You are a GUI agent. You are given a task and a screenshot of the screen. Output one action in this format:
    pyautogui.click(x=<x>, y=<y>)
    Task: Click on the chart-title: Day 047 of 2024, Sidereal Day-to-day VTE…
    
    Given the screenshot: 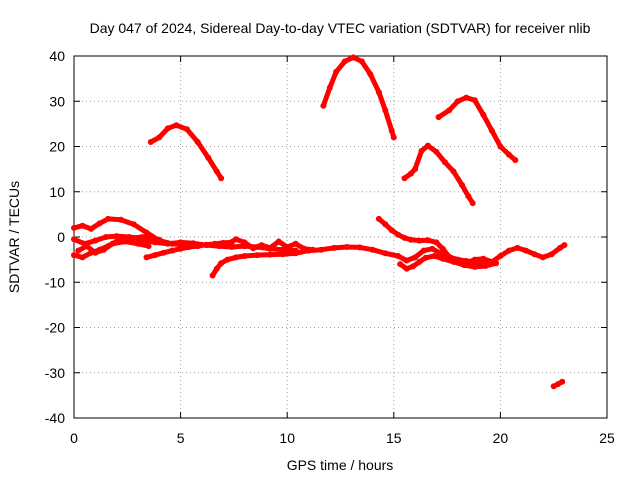 What is the action you would take?
    pyautogui.click(x=340, y=28)
    